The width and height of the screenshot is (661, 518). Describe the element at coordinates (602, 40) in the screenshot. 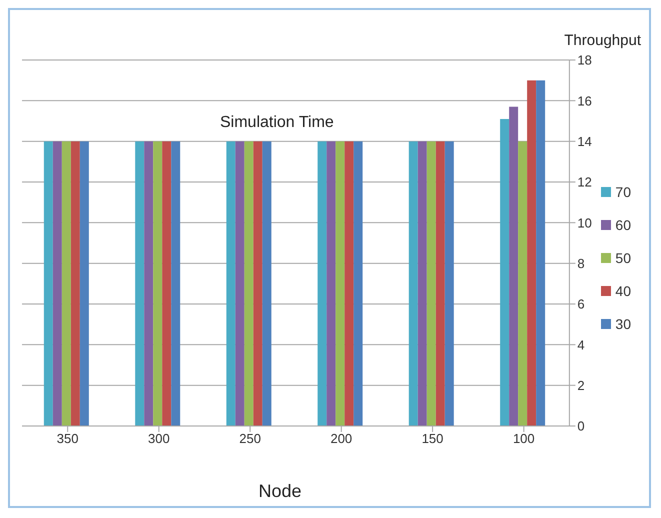

I see `y-axis-title: Throughput` at that location.